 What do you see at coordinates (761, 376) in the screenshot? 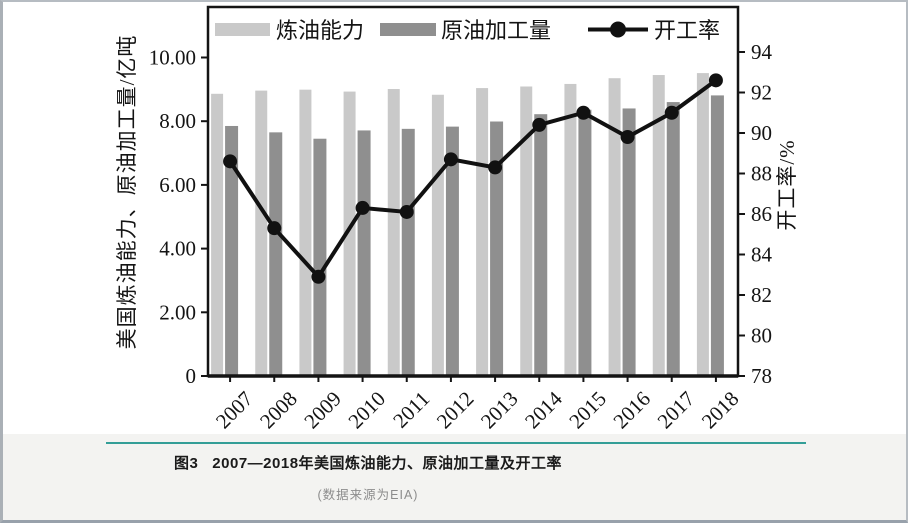
I see `right-axis-tick-label: 78` at bounding box center [761, 376].